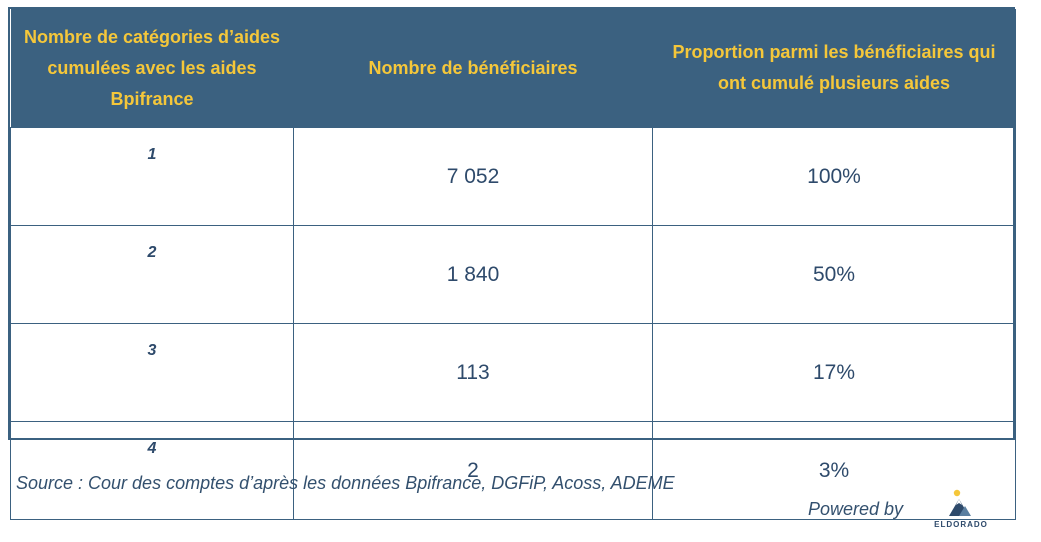  Describe the element at coordinates (152, 176) in the screenshot. I see `cell-categories: 1` at that location.